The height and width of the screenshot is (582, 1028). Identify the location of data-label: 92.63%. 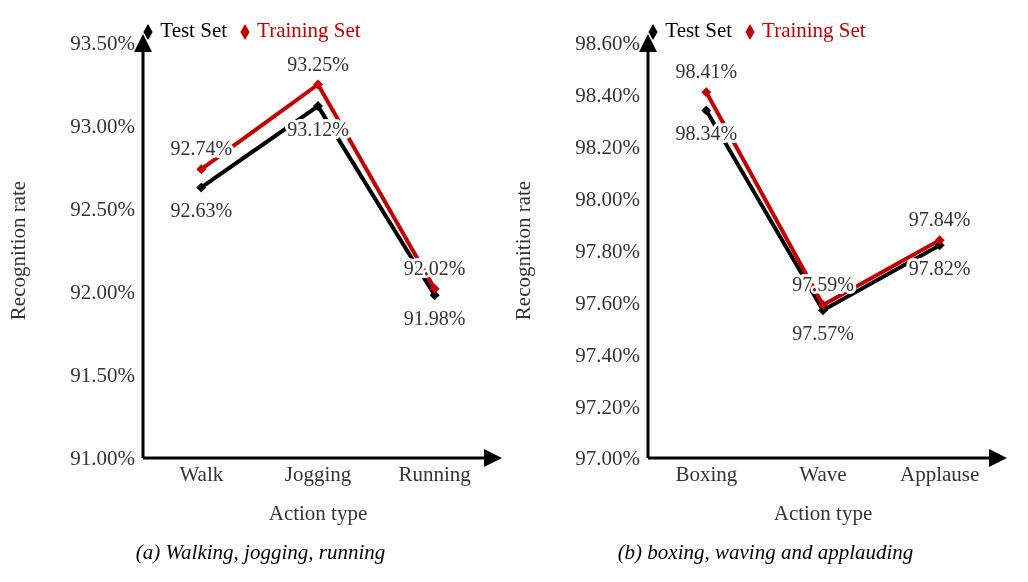
(201, 210).